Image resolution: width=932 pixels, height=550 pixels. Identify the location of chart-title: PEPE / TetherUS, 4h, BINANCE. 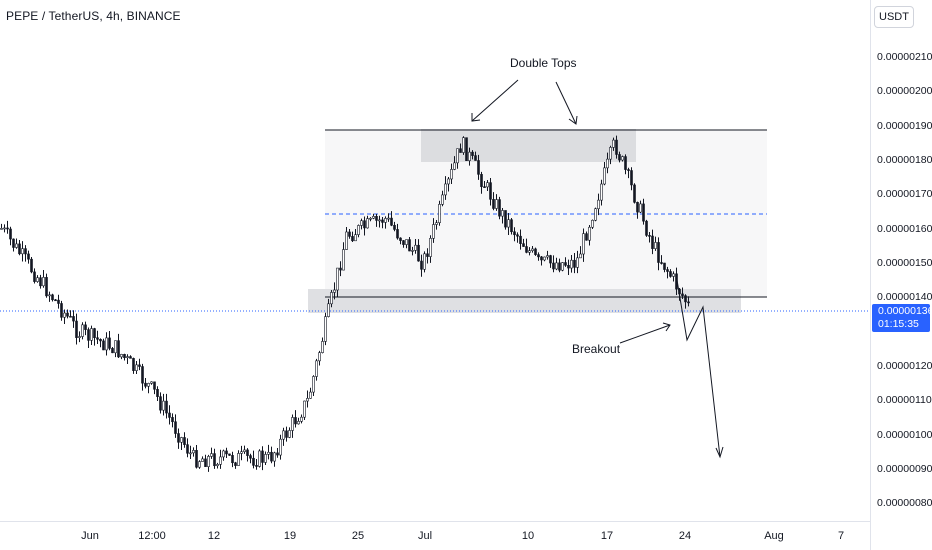
(93, 16).